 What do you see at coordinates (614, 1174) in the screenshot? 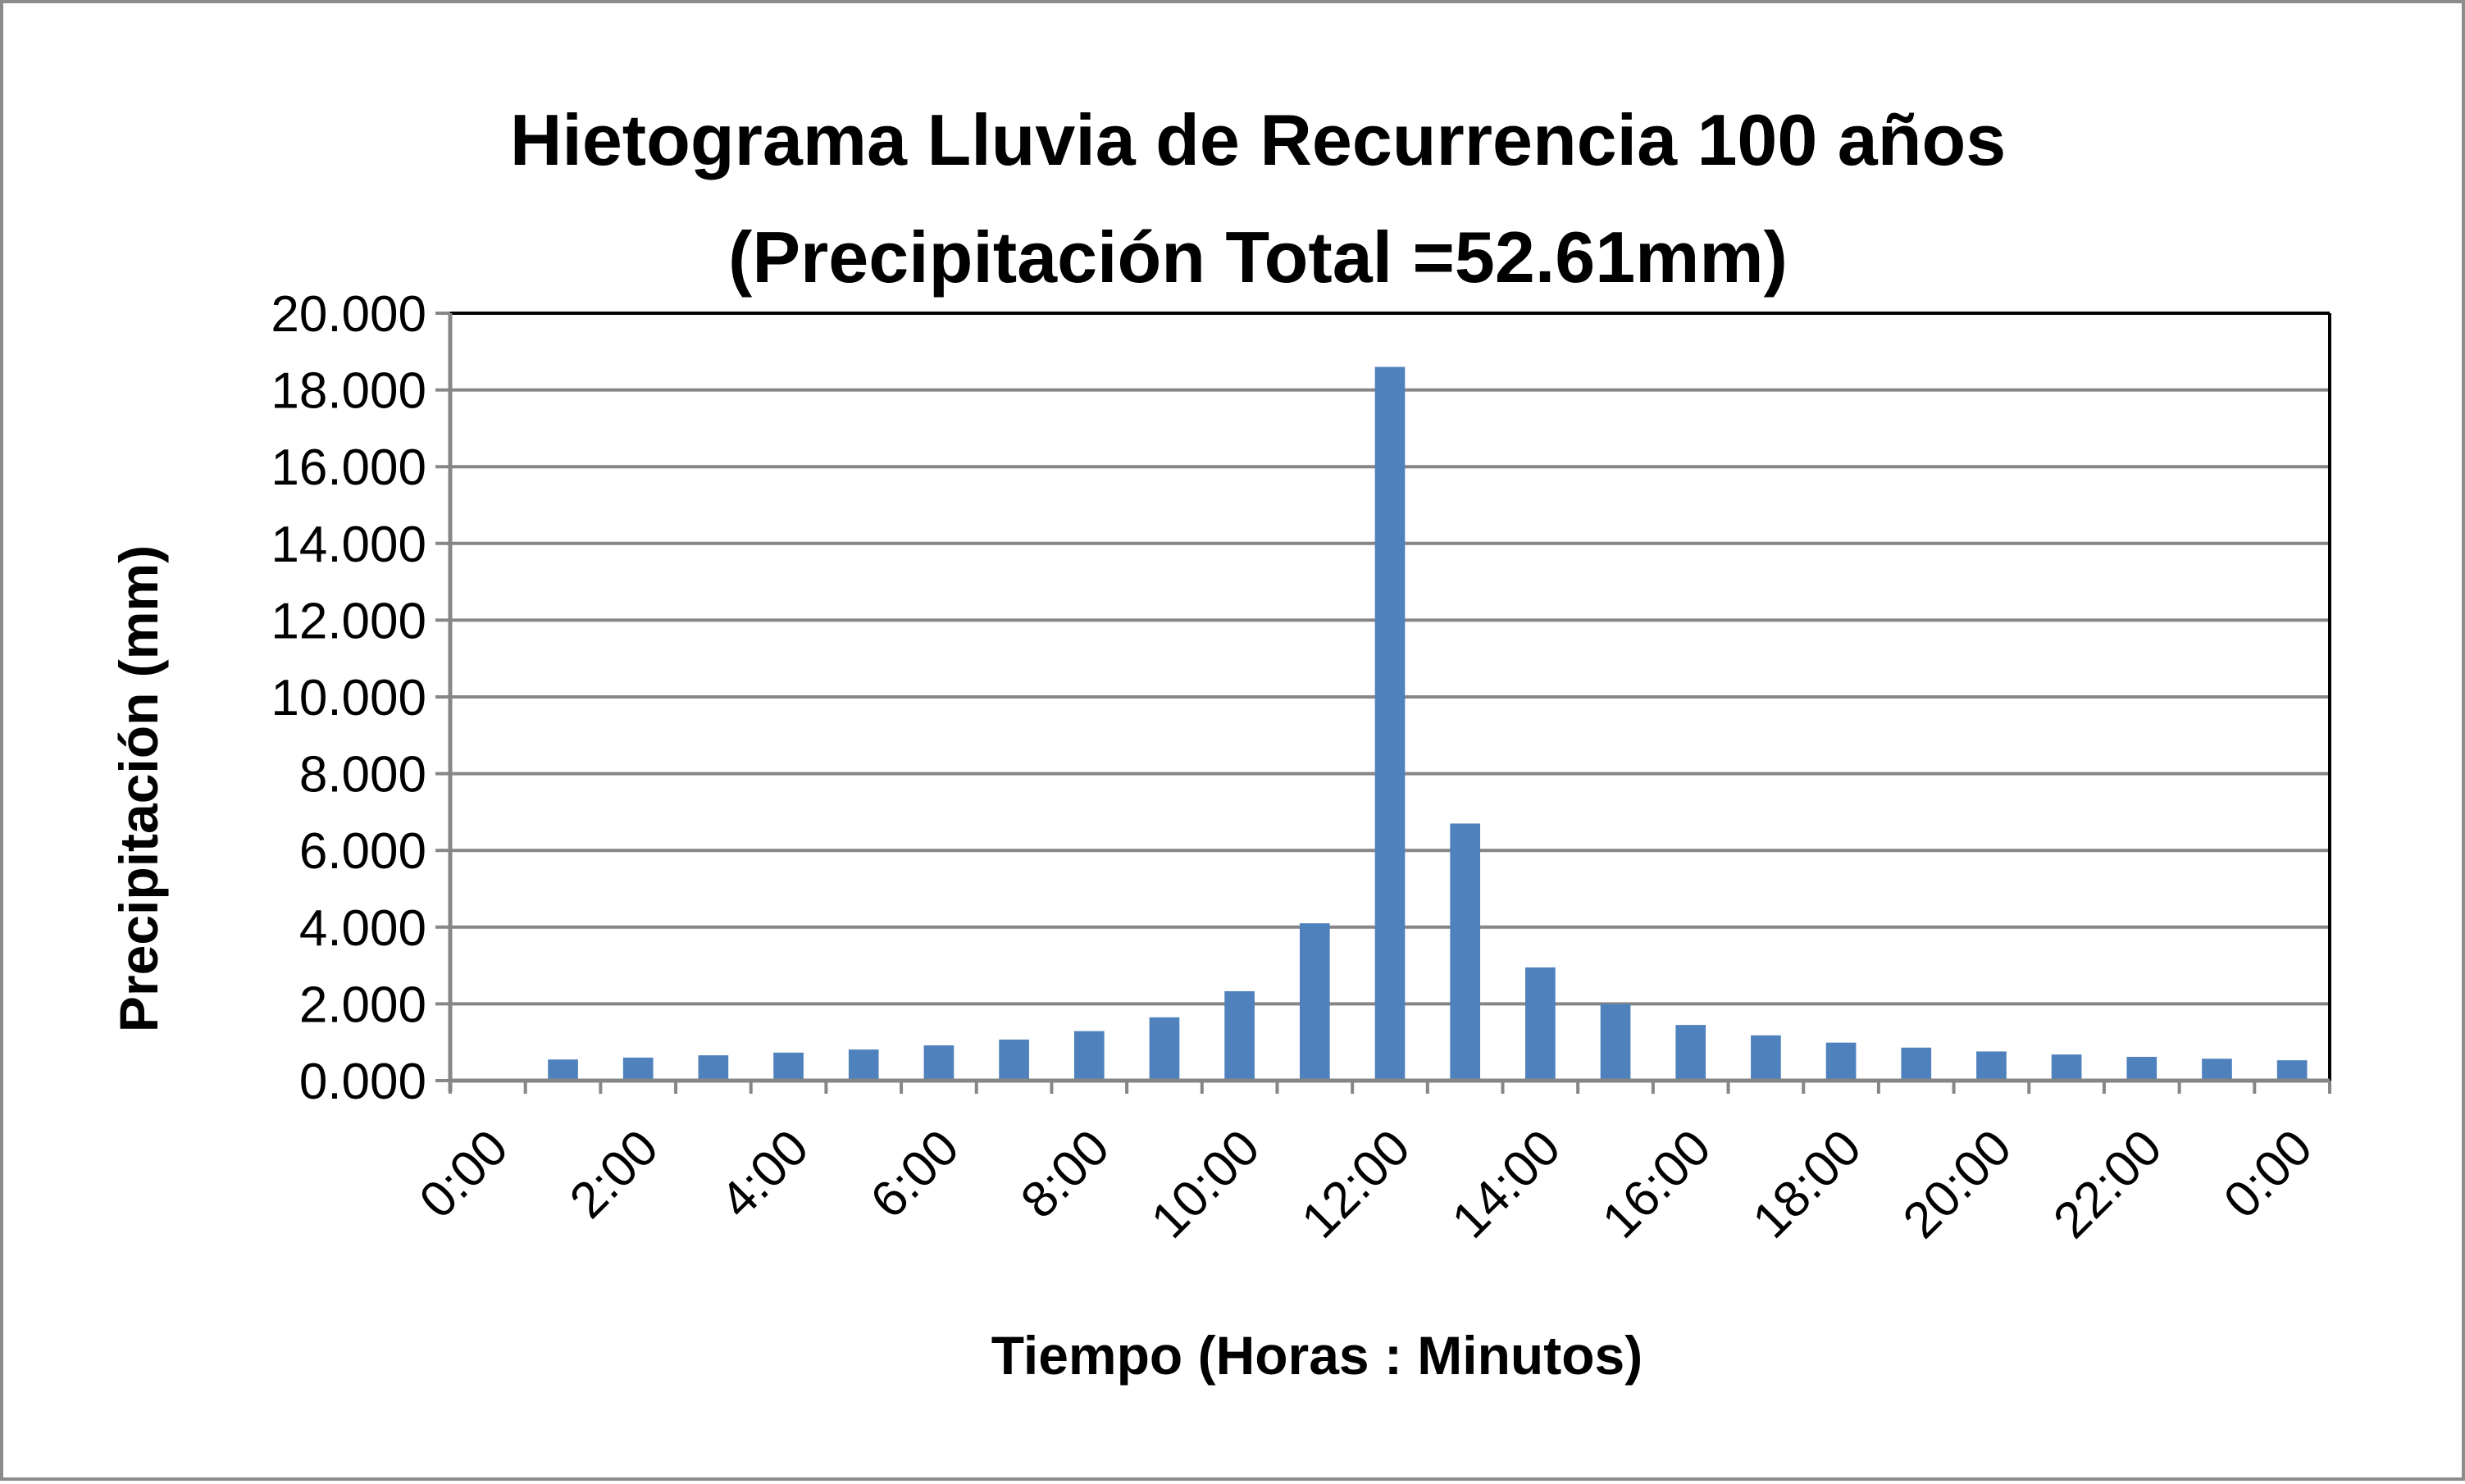
I see `x-tick-label: 2:00` at bounding box center [614, 1174].